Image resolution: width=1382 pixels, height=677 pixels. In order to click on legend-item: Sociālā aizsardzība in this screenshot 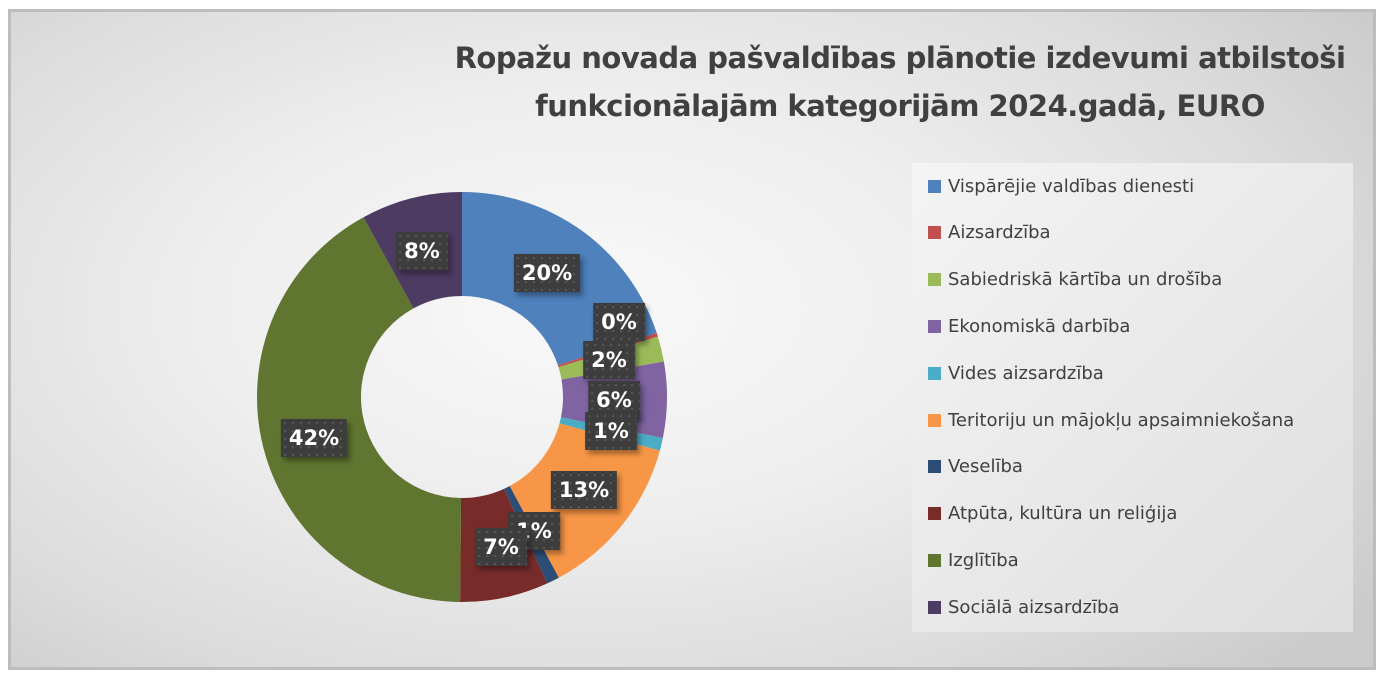, I will do `click(1023, 607)`.